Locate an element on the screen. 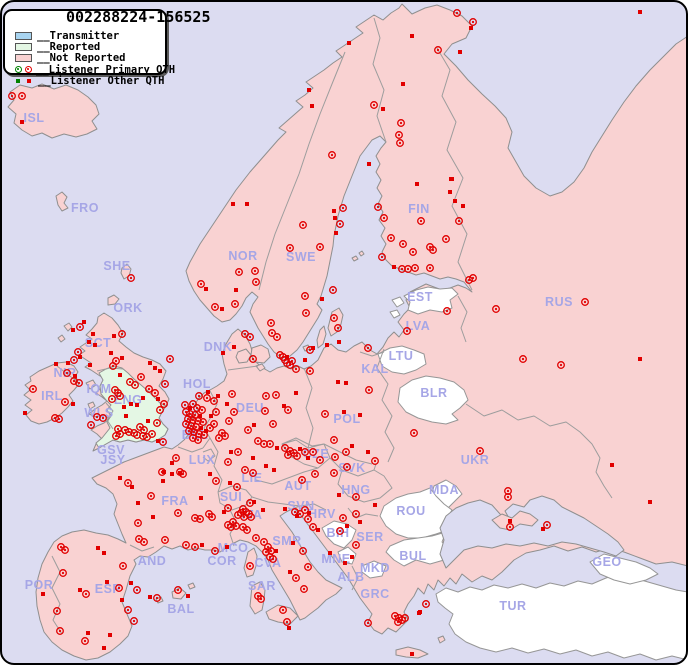  country-label-irl: IRL is located at coordinates (52, 396).